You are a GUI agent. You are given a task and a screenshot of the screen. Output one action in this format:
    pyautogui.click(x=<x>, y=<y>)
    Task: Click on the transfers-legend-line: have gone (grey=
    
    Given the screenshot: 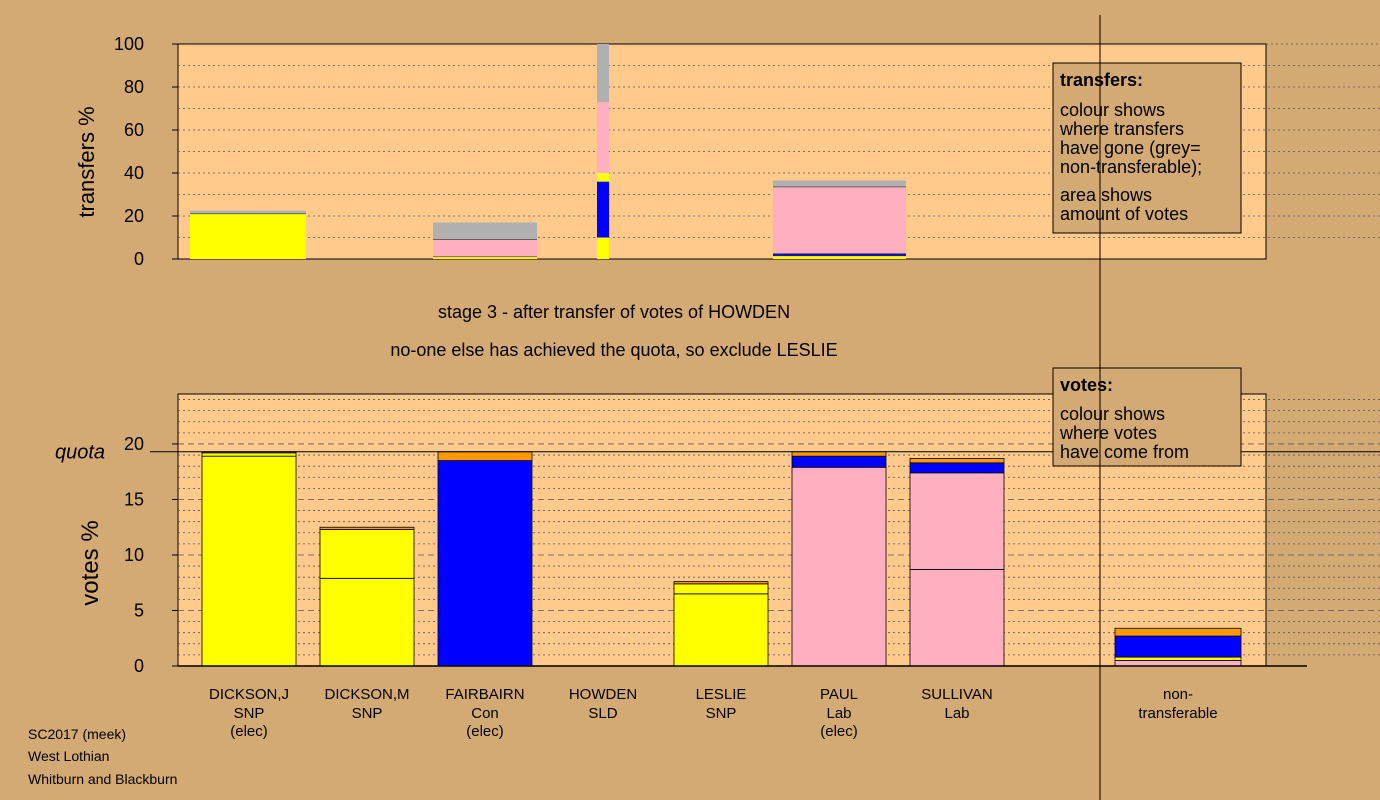 What is the action you would take?
    pyautogui.click(x=1130, y=148)
    